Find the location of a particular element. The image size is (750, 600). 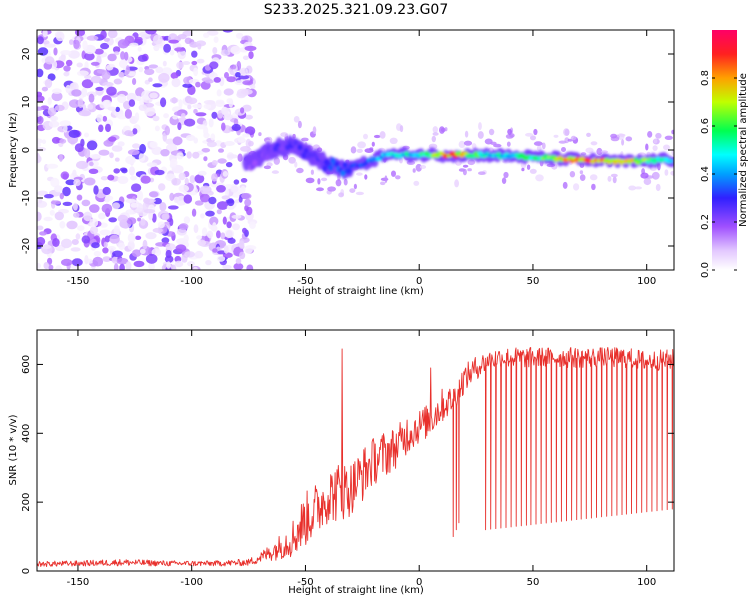

spectrogram-y-tick-label: -20 is located at coordinates (26, 246).